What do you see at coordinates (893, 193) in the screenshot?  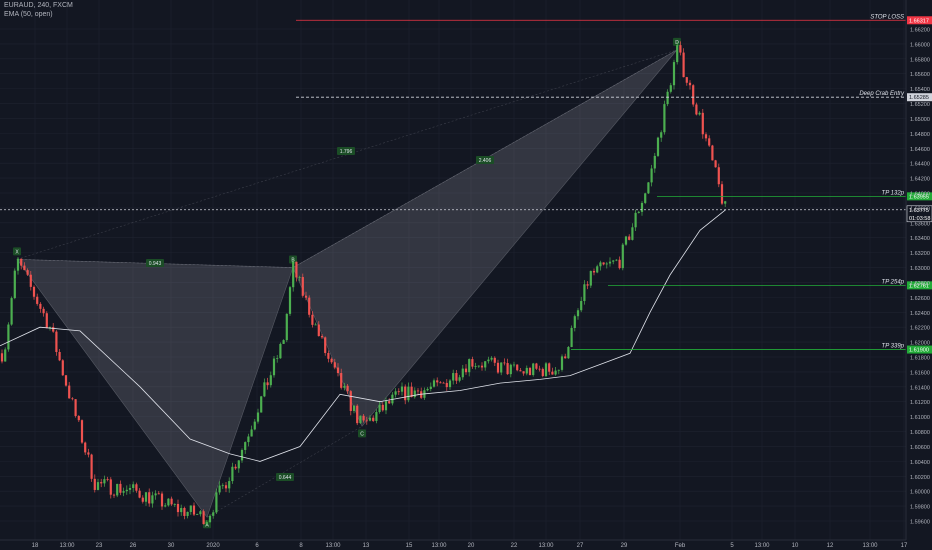 I see `level-label: TP 132p` at bounding box center [893, 193].